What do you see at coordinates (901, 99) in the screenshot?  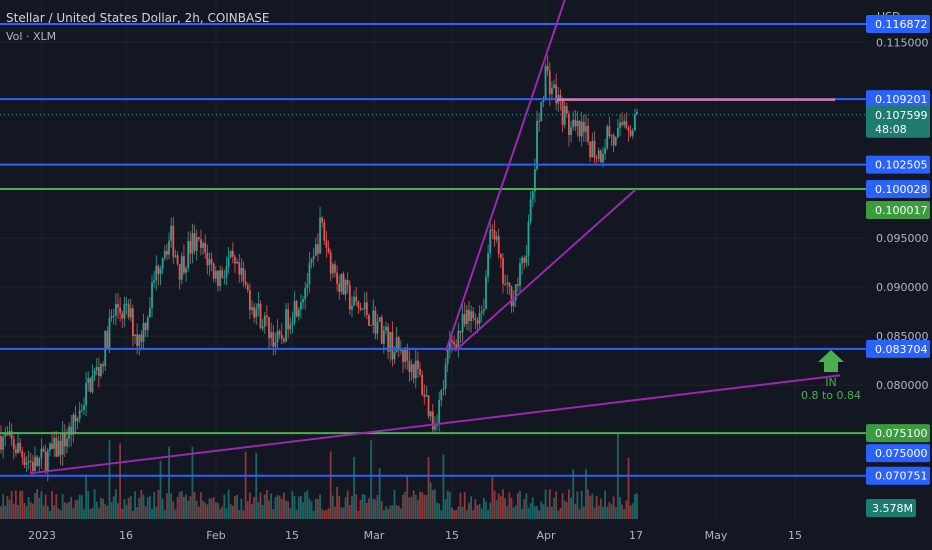 I see `price-badge-label: 0.109201` at bounding box center [901, 99].